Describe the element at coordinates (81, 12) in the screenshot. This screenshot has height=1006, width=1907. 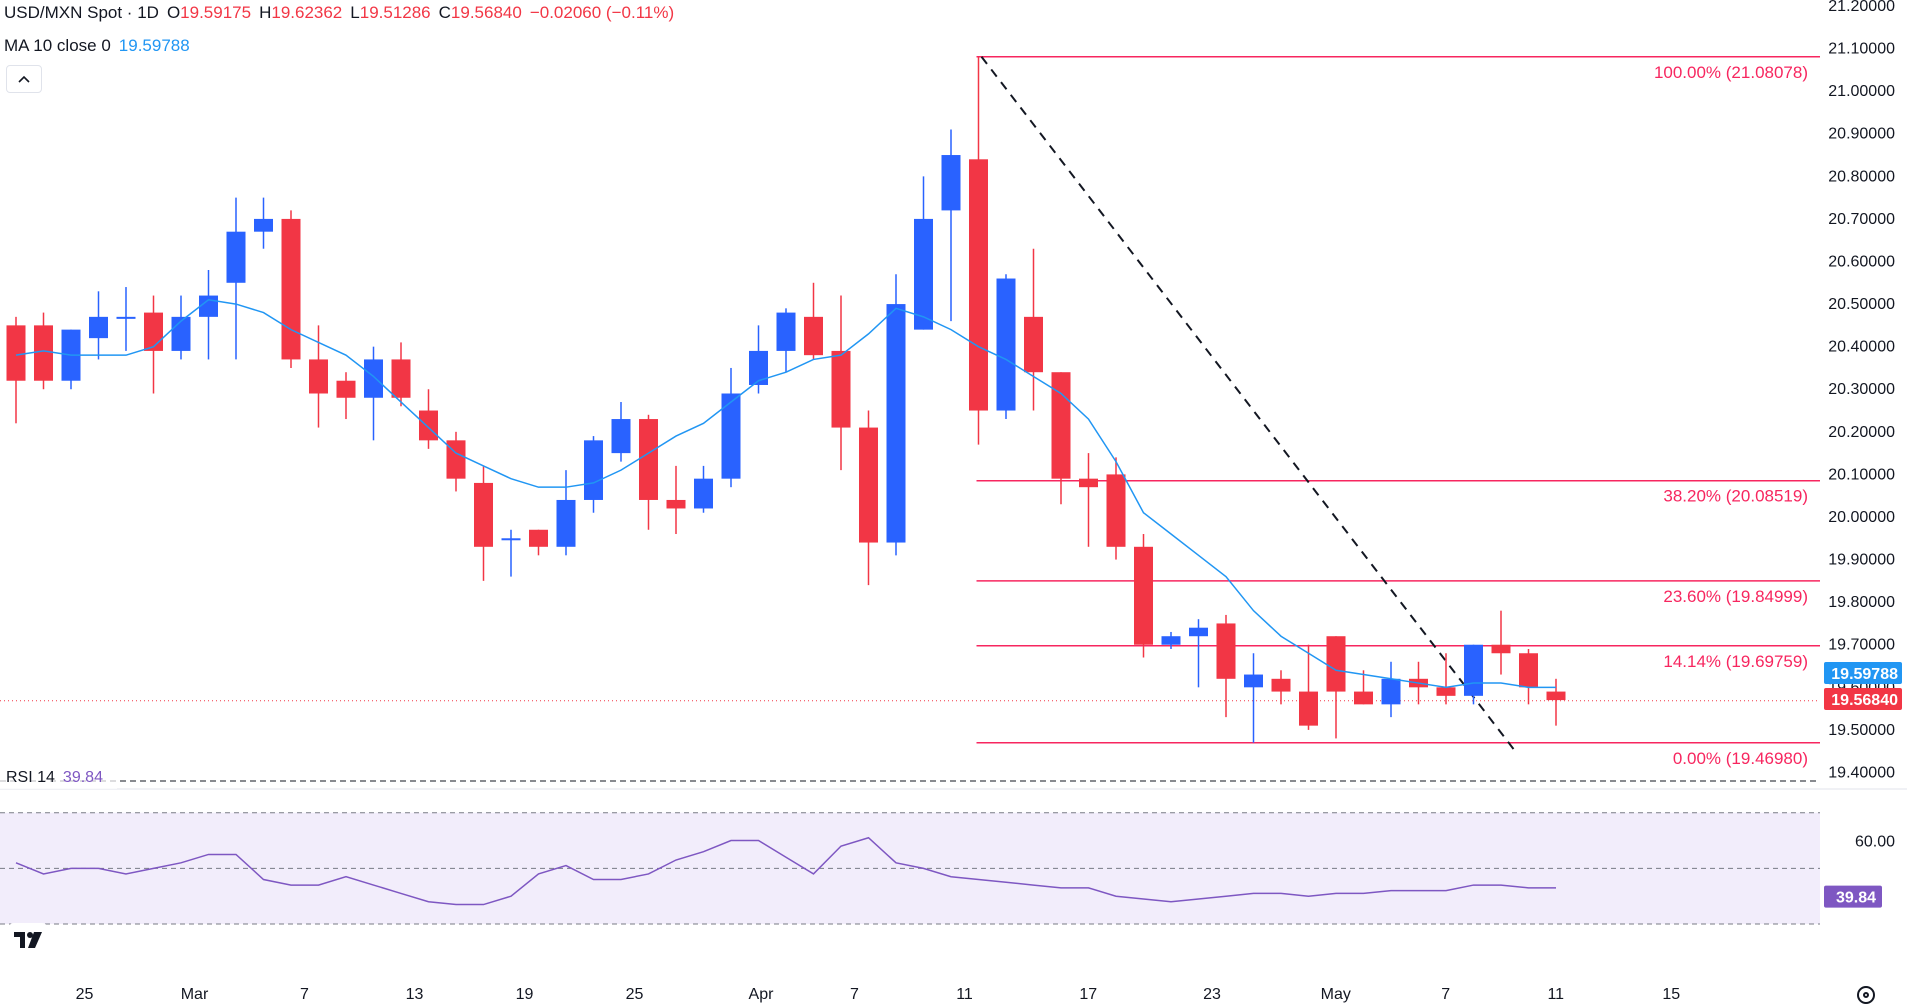
I see `symbol-title: USD/MXN Spot · 1D` at that location.